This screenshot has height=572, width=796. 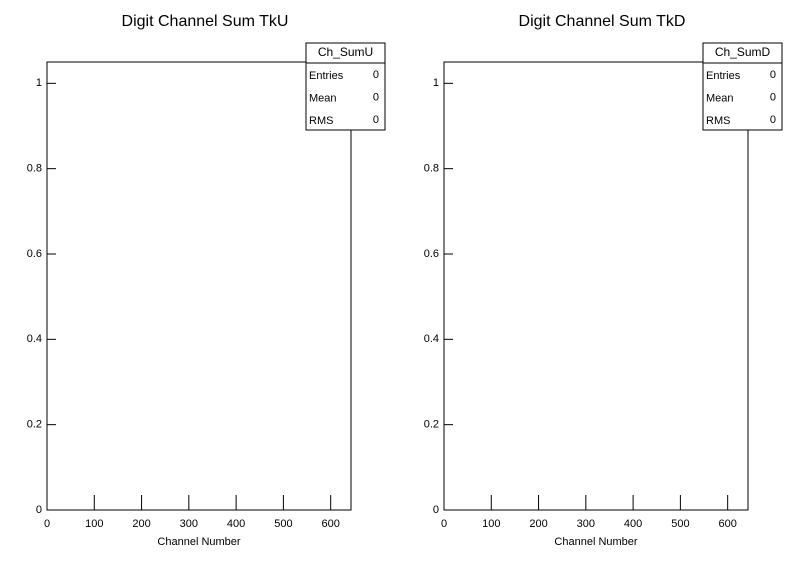 I want to click on stats-name: Ch_SumU, so click(x=345, y=52).